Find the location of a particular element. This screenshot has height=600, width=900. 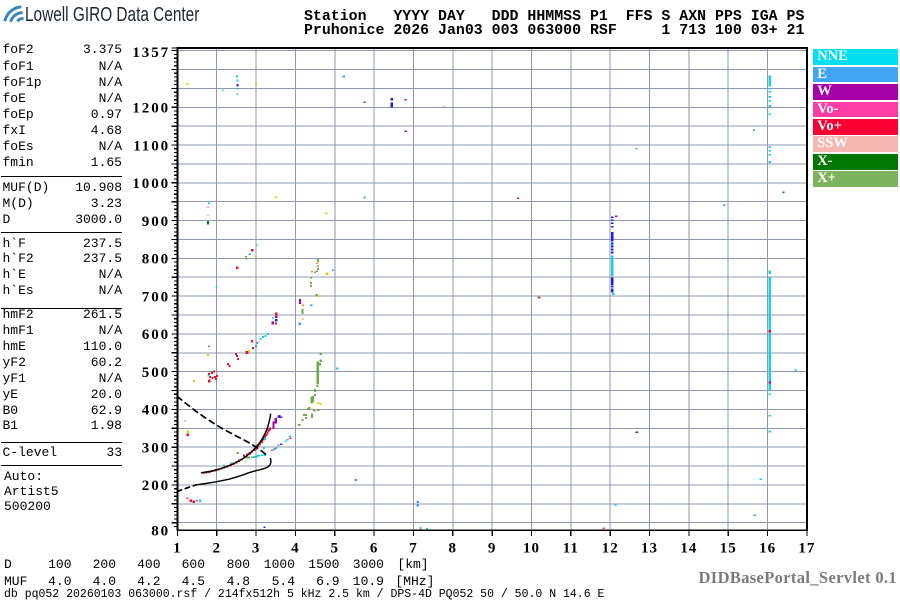

svg-text: 500 is located at coordinates (156, 373).